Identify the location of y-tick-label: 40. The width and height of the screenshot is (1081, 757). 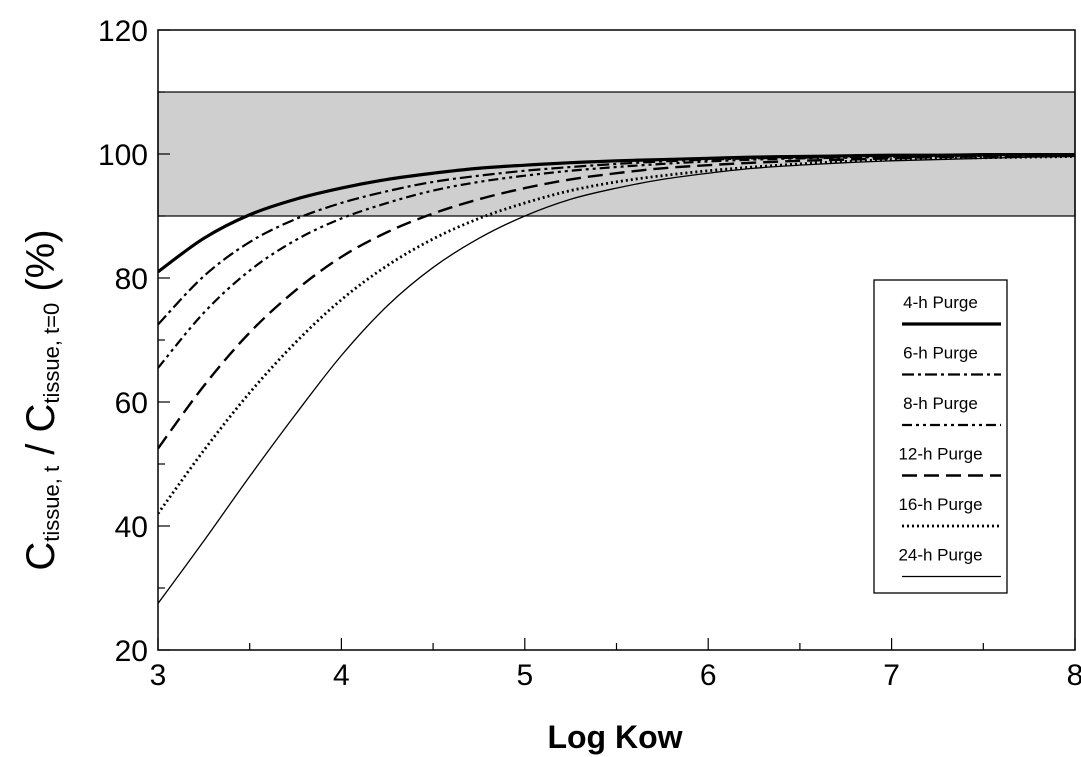
(131, 527).